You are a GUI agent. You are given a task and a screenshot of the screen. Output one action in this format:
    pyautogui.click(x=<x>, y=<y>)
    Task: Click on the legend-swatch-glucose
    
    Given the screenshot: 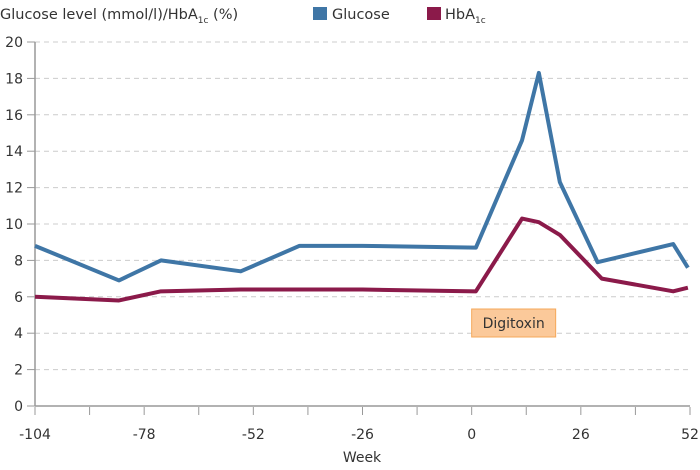 What is the action you would take?
    pyautogui.click(x=320, y=13)
    